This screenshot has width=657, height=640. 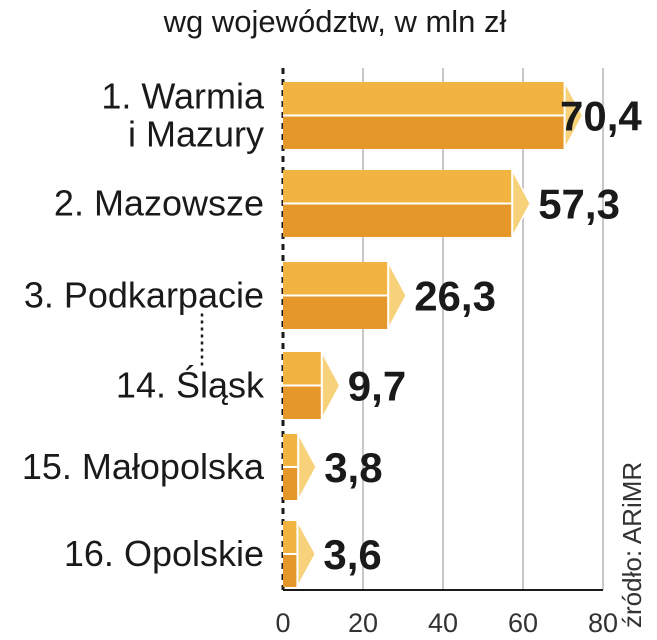 I want to click on chart-subtitle: wg województw, w mln zł, so click(x=335, y=21).